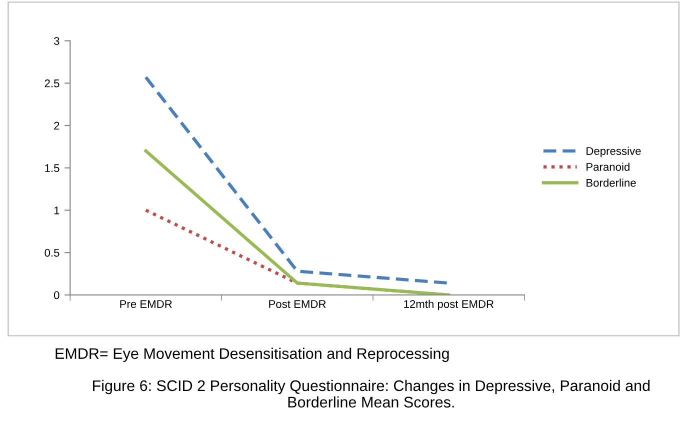  I want to click on y-tick-label: 1.5, so click(52, 168).